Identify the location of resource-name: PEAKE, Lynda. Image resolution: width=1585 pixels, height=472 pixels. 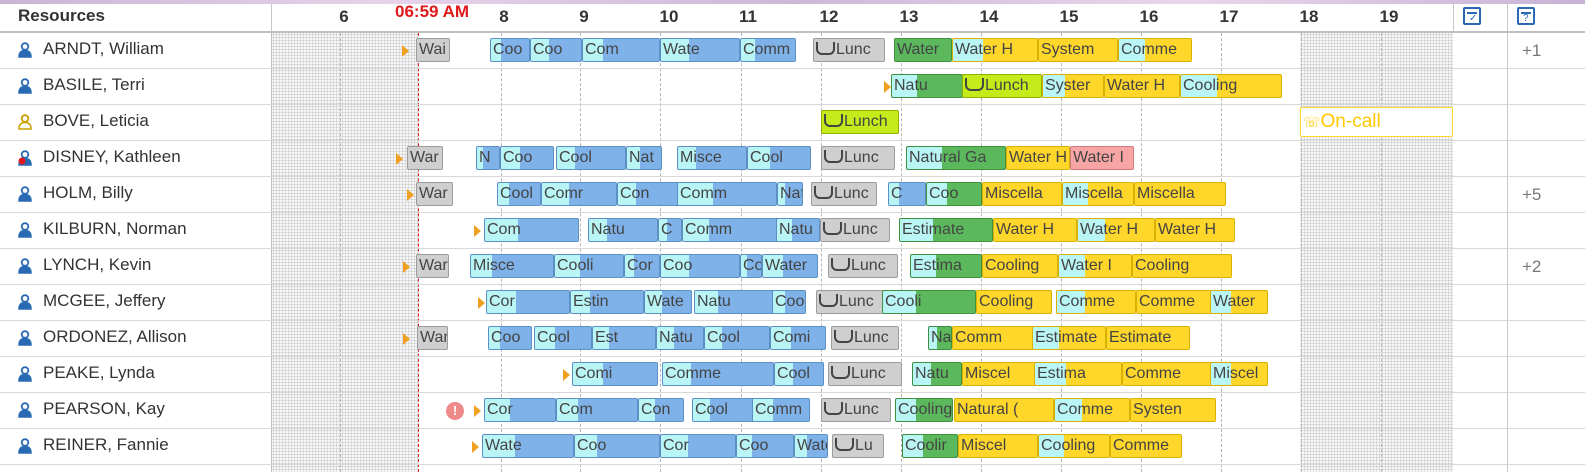
(99, 372).